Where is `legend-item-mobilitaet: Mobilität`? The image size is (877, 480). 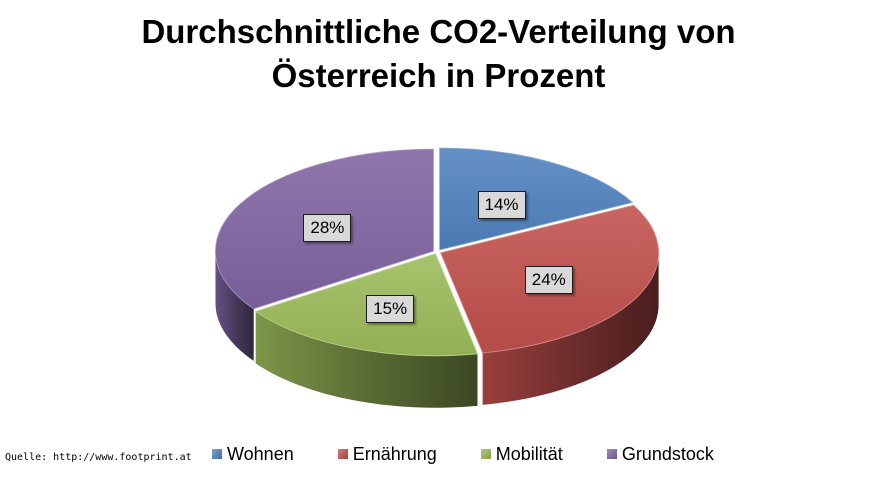 legend-item-mobilitaet: Mobilität is located at coordinates (521, 454).